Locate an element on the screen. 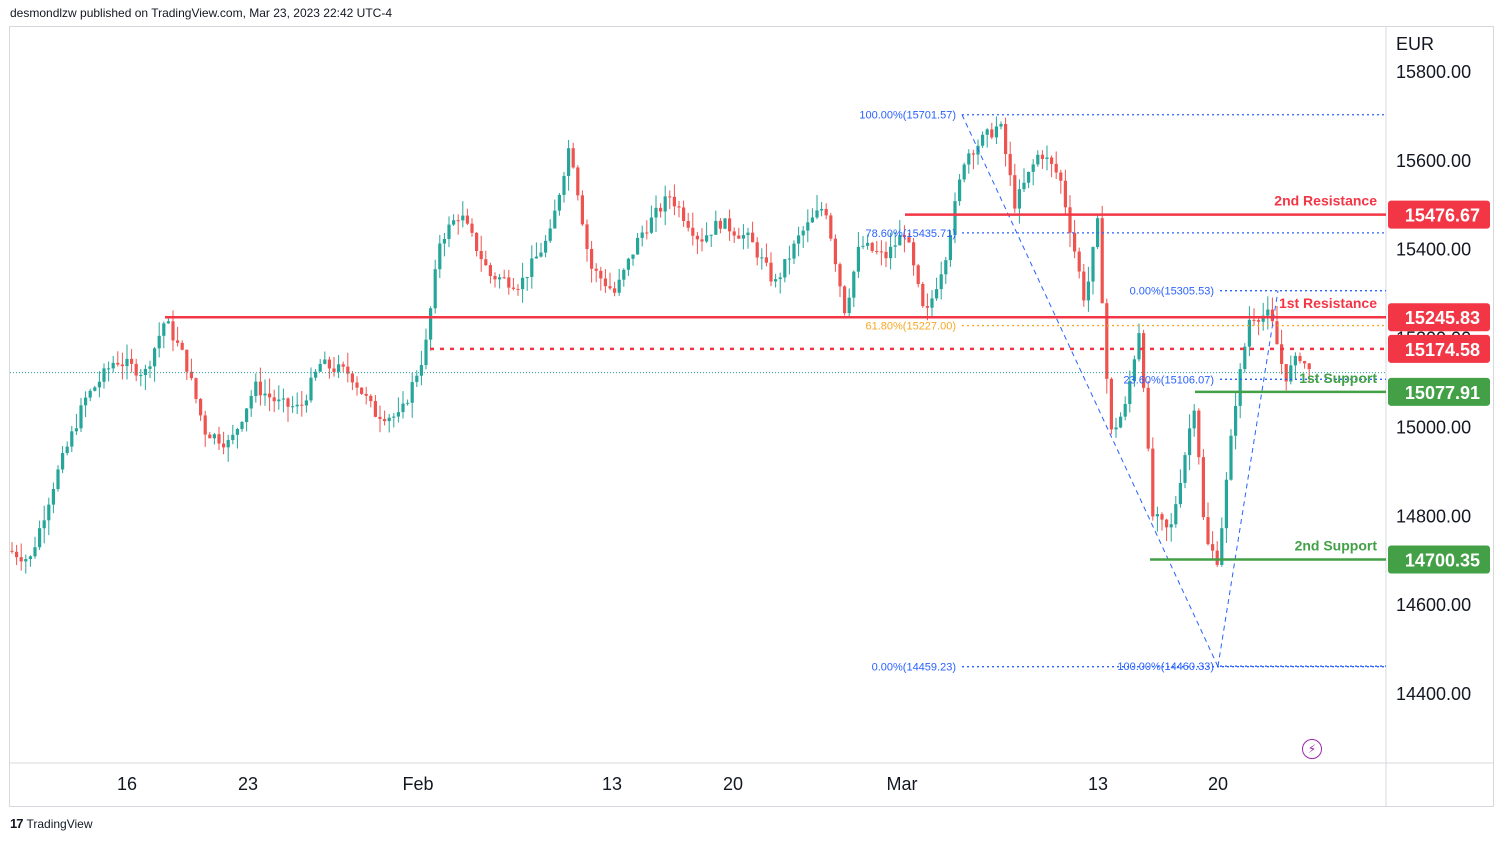  y-tick-label: 15400.00 is located at coordinates (1433, 250).